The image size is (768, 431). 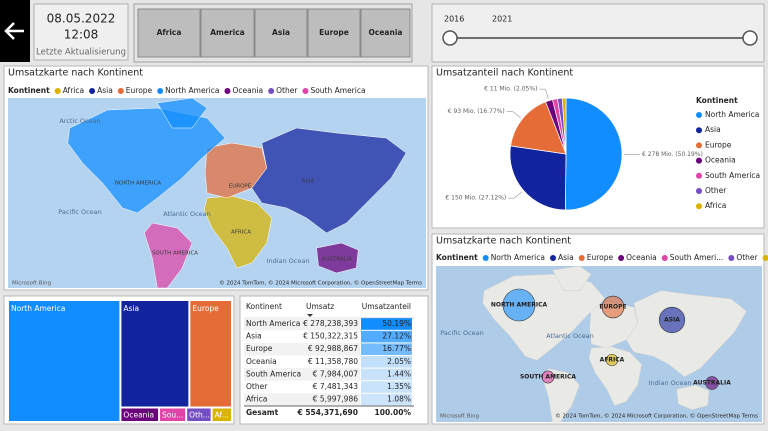 I want to click on data-label: € 11 Mio. (2.05%), so click(x=510, y=89).